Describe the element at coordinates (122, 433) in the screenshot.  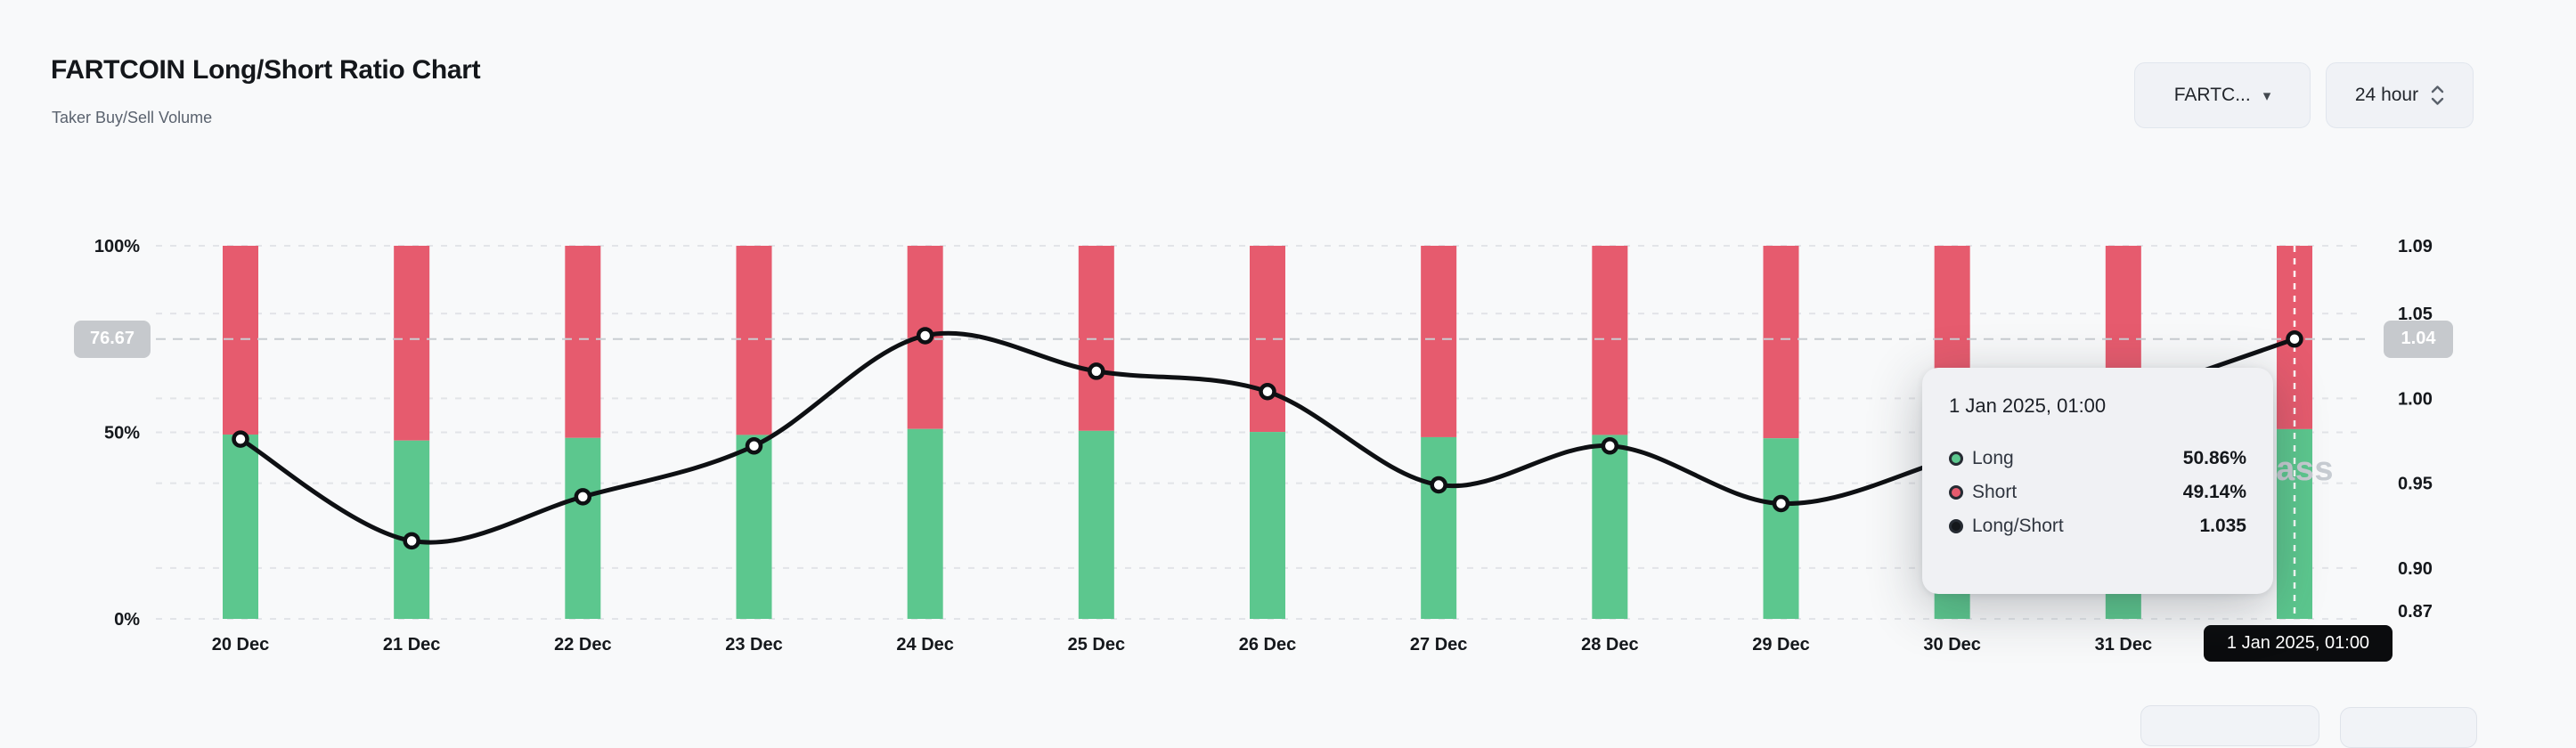
I see `left-axis-tick: 50%` at that location.